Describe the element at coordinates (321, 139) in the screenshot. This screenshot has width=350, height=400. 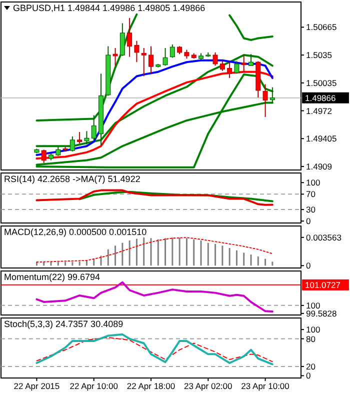
I see `y-tick-label: 1.49405` at that location.